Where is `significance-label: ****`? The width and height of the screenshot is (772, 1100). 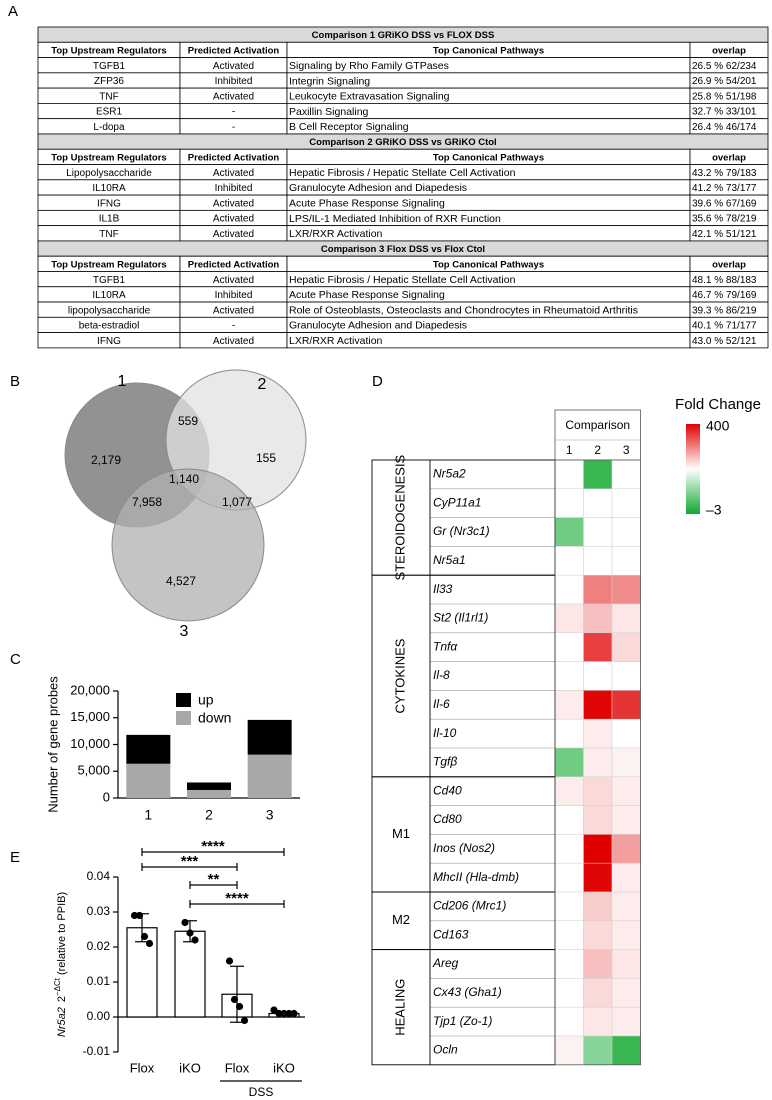
significance-label: **** is located at coordinates (237, 898).